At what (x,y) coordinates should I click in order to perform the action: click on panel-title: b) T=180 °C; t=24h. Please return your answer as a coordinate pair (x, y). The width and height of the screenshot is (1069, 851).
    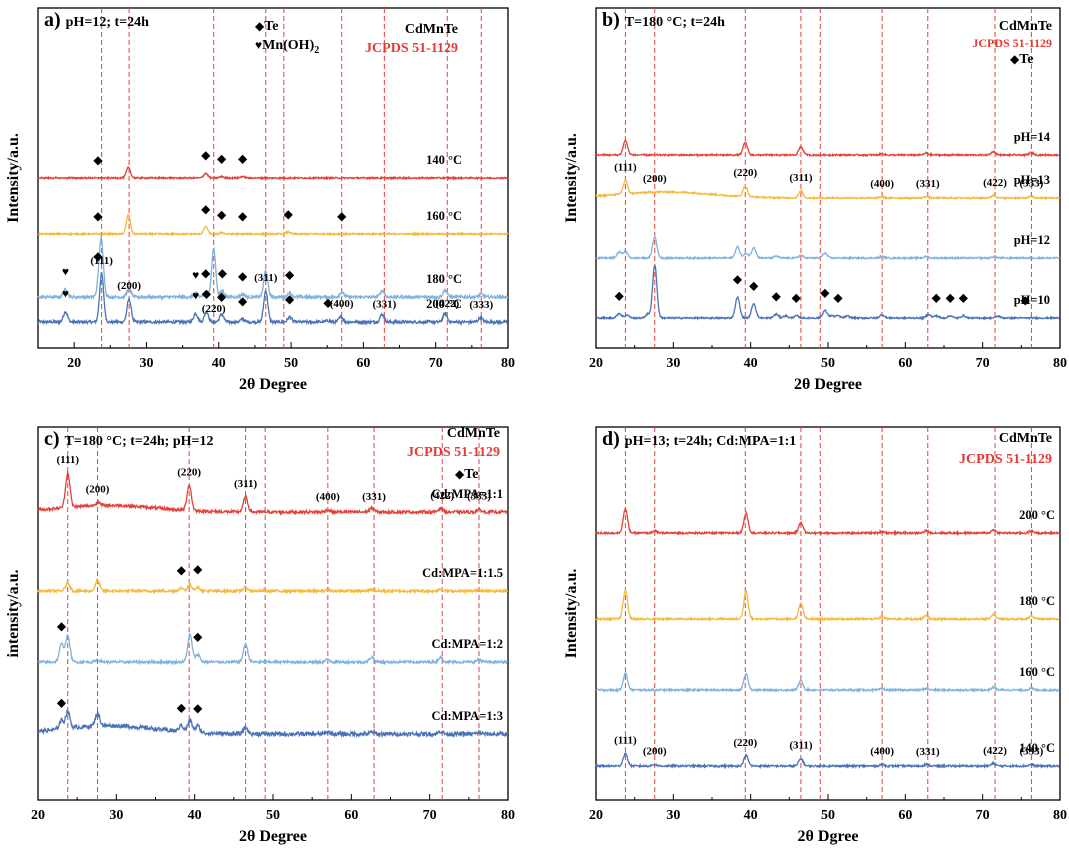
    Looking at the image, I should click on (663, 20).